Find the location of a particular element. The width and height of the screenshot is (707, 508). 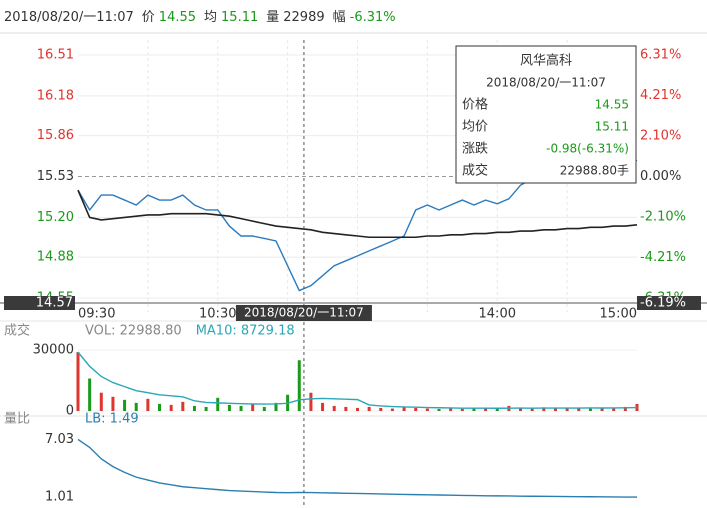

tooltip-label: 均价 is located at coordinates (475, 127).